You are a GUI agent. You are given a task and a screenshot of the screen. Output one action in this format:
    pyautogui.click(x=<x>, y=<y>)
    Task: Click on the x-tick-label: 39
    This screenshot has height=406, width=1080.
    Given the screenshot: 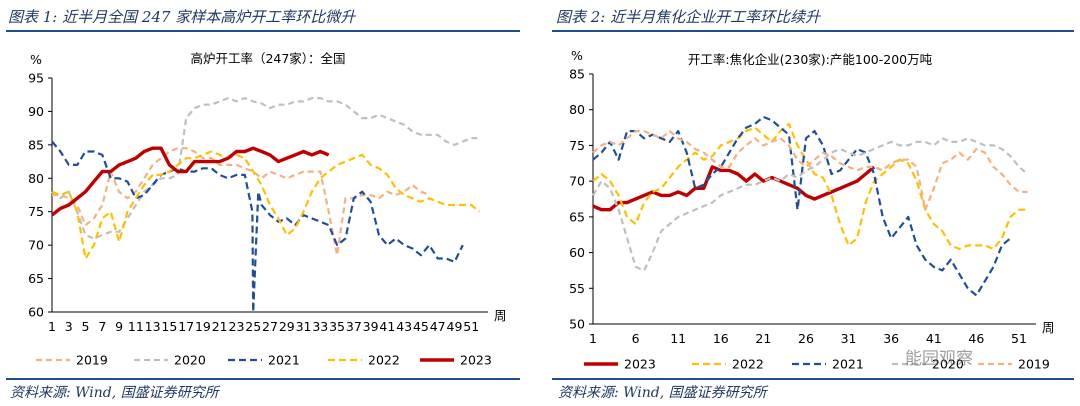 What is the action you would take?
    pyautogui.click(x=371, y=326)
    